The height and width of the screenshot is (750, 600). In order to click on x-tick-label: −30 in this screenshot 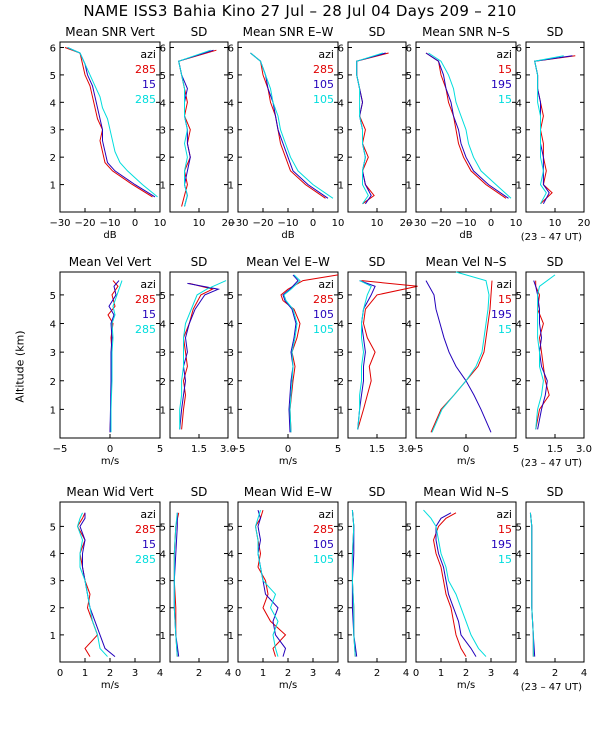, I will do `click(59, 223)`.